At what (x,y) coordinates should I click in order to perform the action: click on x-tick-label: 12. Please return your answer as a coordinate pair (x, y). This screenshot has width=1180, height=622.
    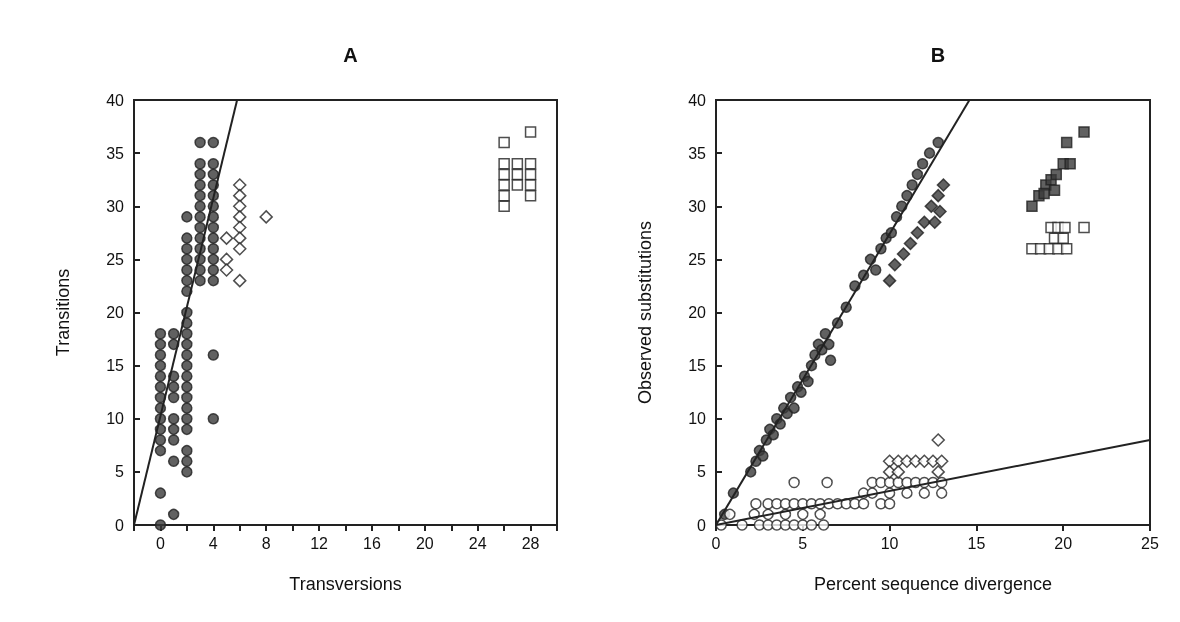
    Looking at the image, I should click on (319, 543).